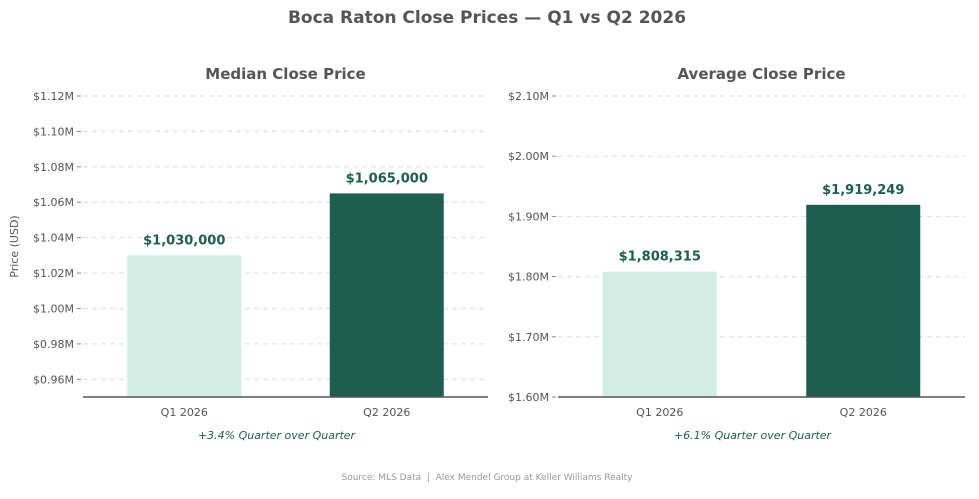 The height and width of the screenshot is (499, 979). What do you see at coordinates (285, 74) in the screenshot?
I see `panel-title: Median Close Price` at bounding box center [285, 74].